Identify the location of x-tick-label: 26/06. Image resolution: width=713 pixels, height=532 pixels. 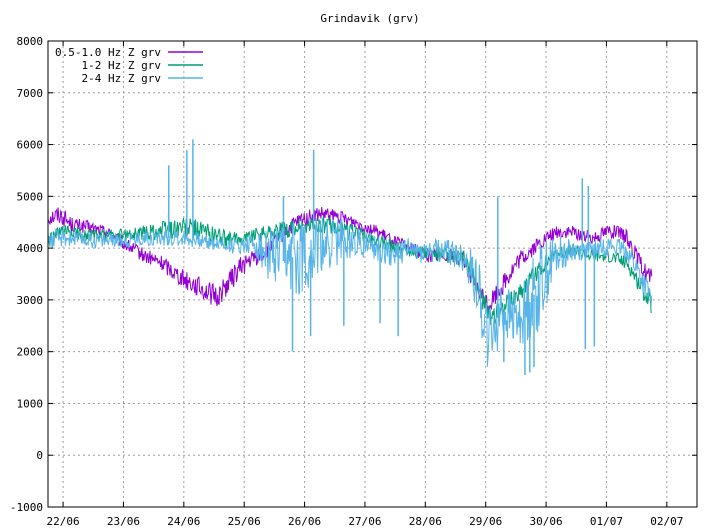
(304, 521).